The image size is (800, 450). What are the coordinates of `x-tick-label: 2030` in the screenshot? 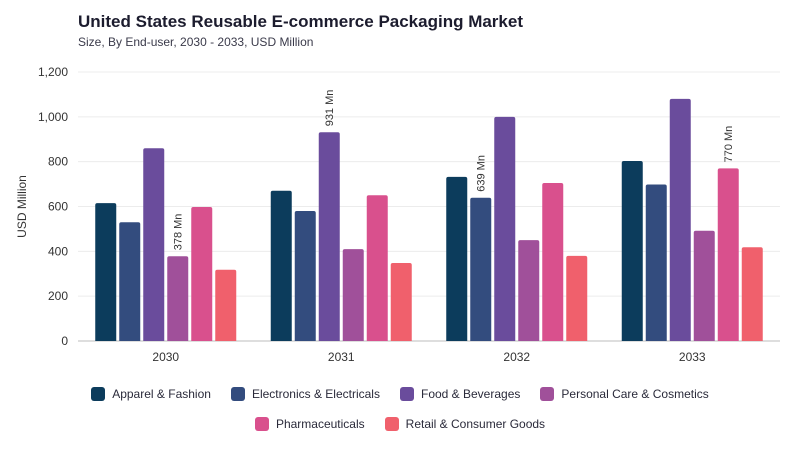 It's located at (165, 357).